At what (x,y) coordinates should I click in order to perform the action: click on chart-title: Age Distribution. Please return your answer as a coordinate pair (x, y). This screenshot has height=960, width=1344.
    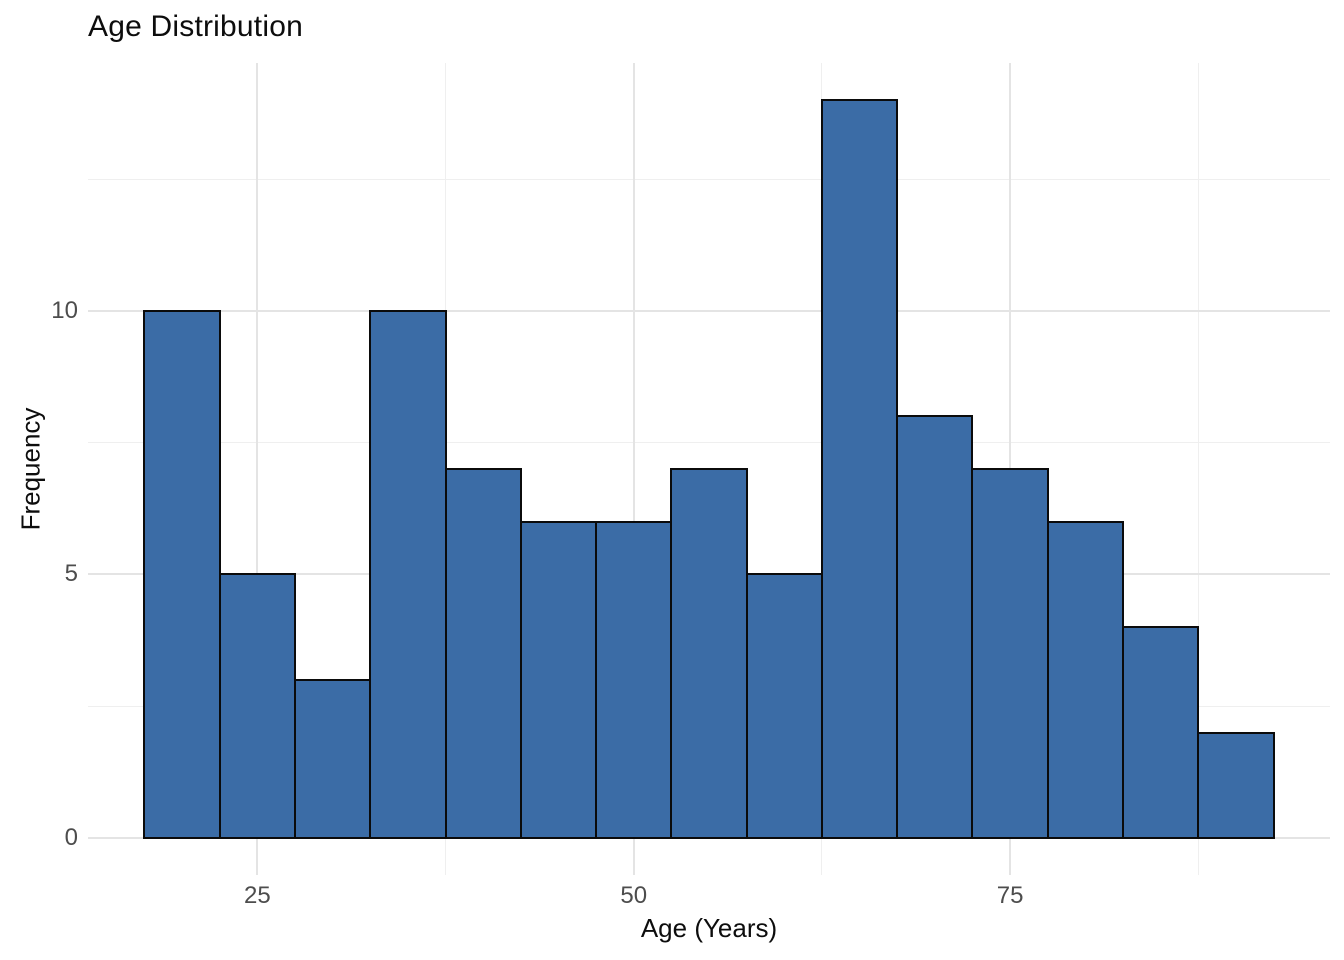
    Looking at the image, I should click on (195, 26).